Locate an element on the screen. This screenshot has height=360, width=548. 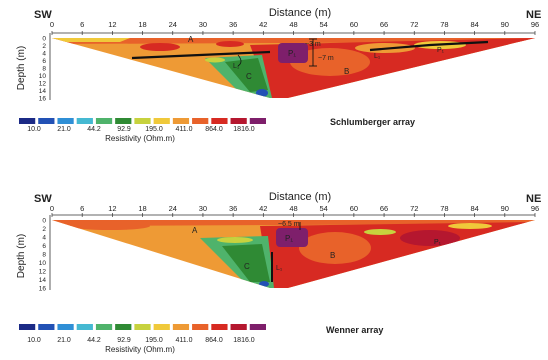
l1-label: L₁ is located at coordinates (236, 66).